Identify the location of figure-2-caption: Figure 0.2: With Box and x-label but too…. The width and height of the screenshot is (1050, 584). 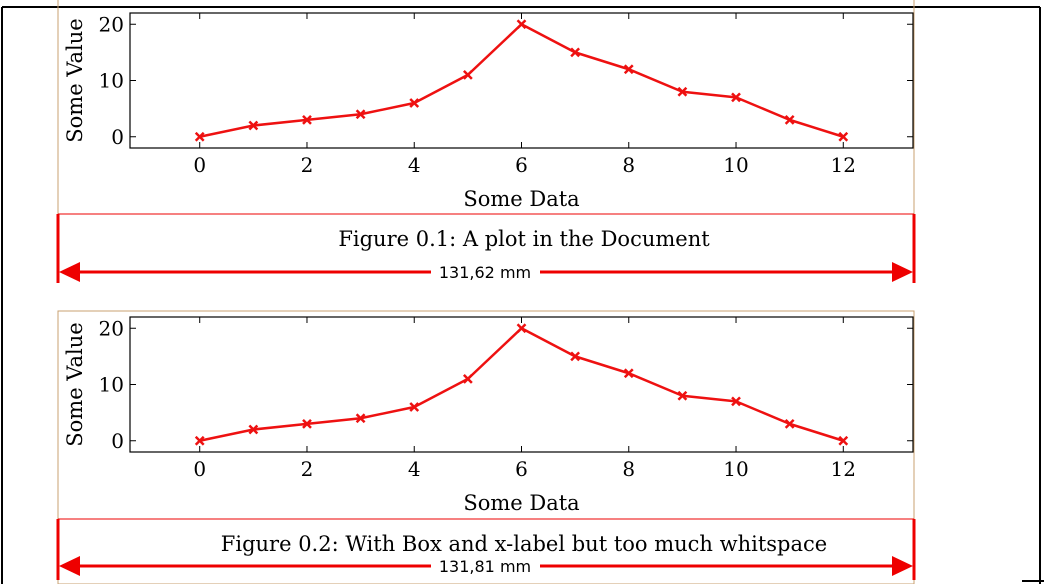
(524, 544).